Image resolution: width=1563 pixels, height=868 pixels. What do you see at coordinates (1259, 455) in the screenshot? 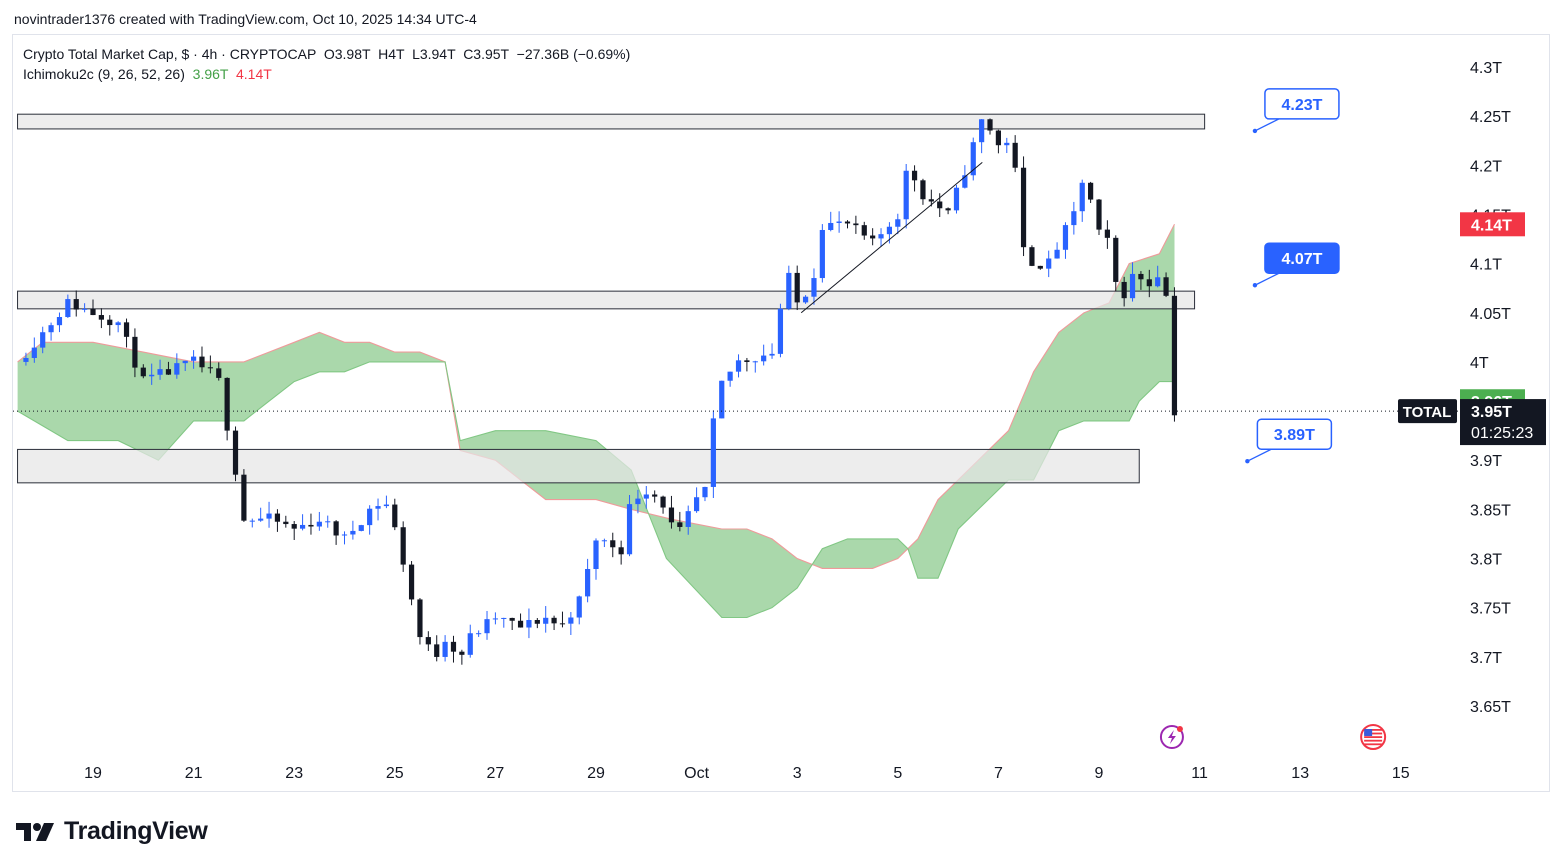
I see `callout-pointer` at bounding box center [1259, 455].